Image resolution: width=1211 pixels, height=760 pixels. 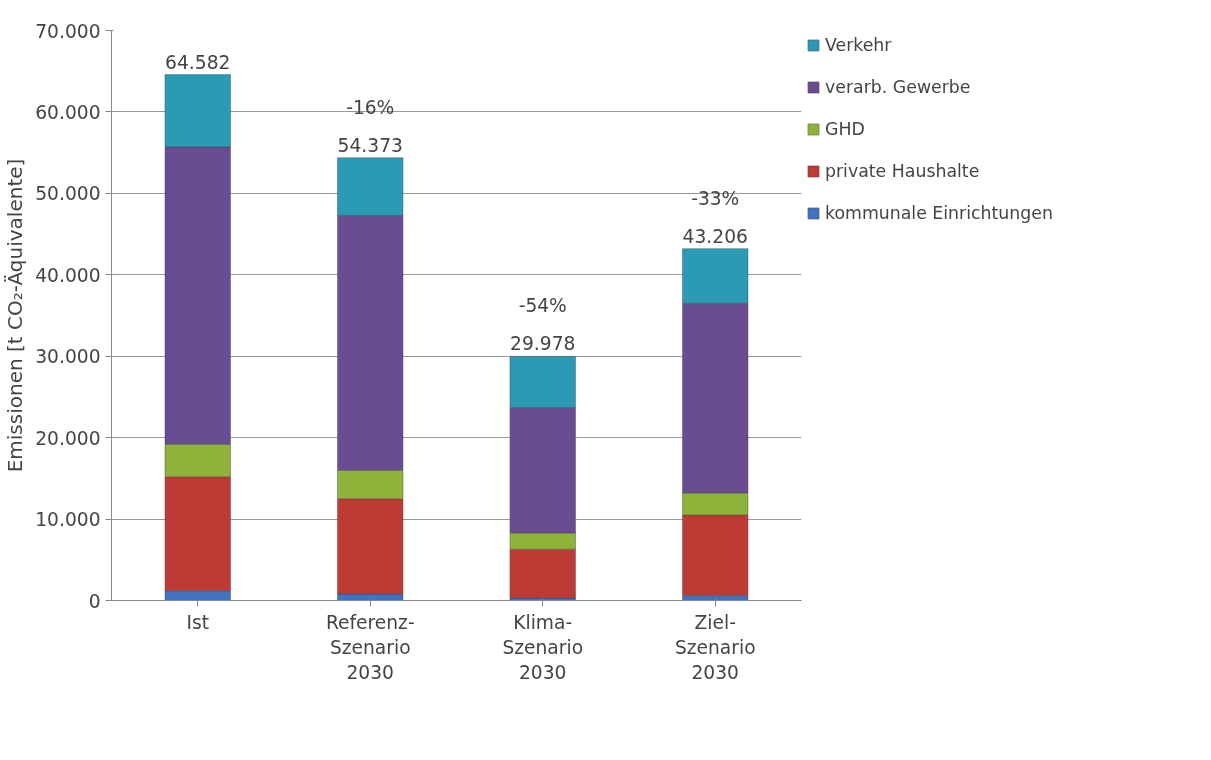 What do you see at coordinates (94, 601) in the screenshot?
I see `y-tick-label: 0` at bounding box center [94, 601].